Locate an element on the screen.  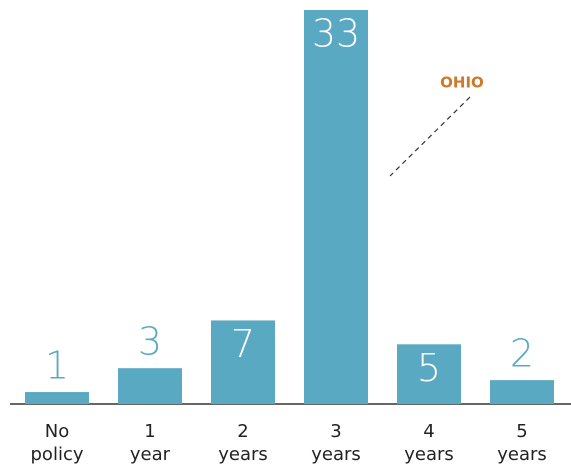
x-tick-label: 2 years is located at coordinates (243, 443).